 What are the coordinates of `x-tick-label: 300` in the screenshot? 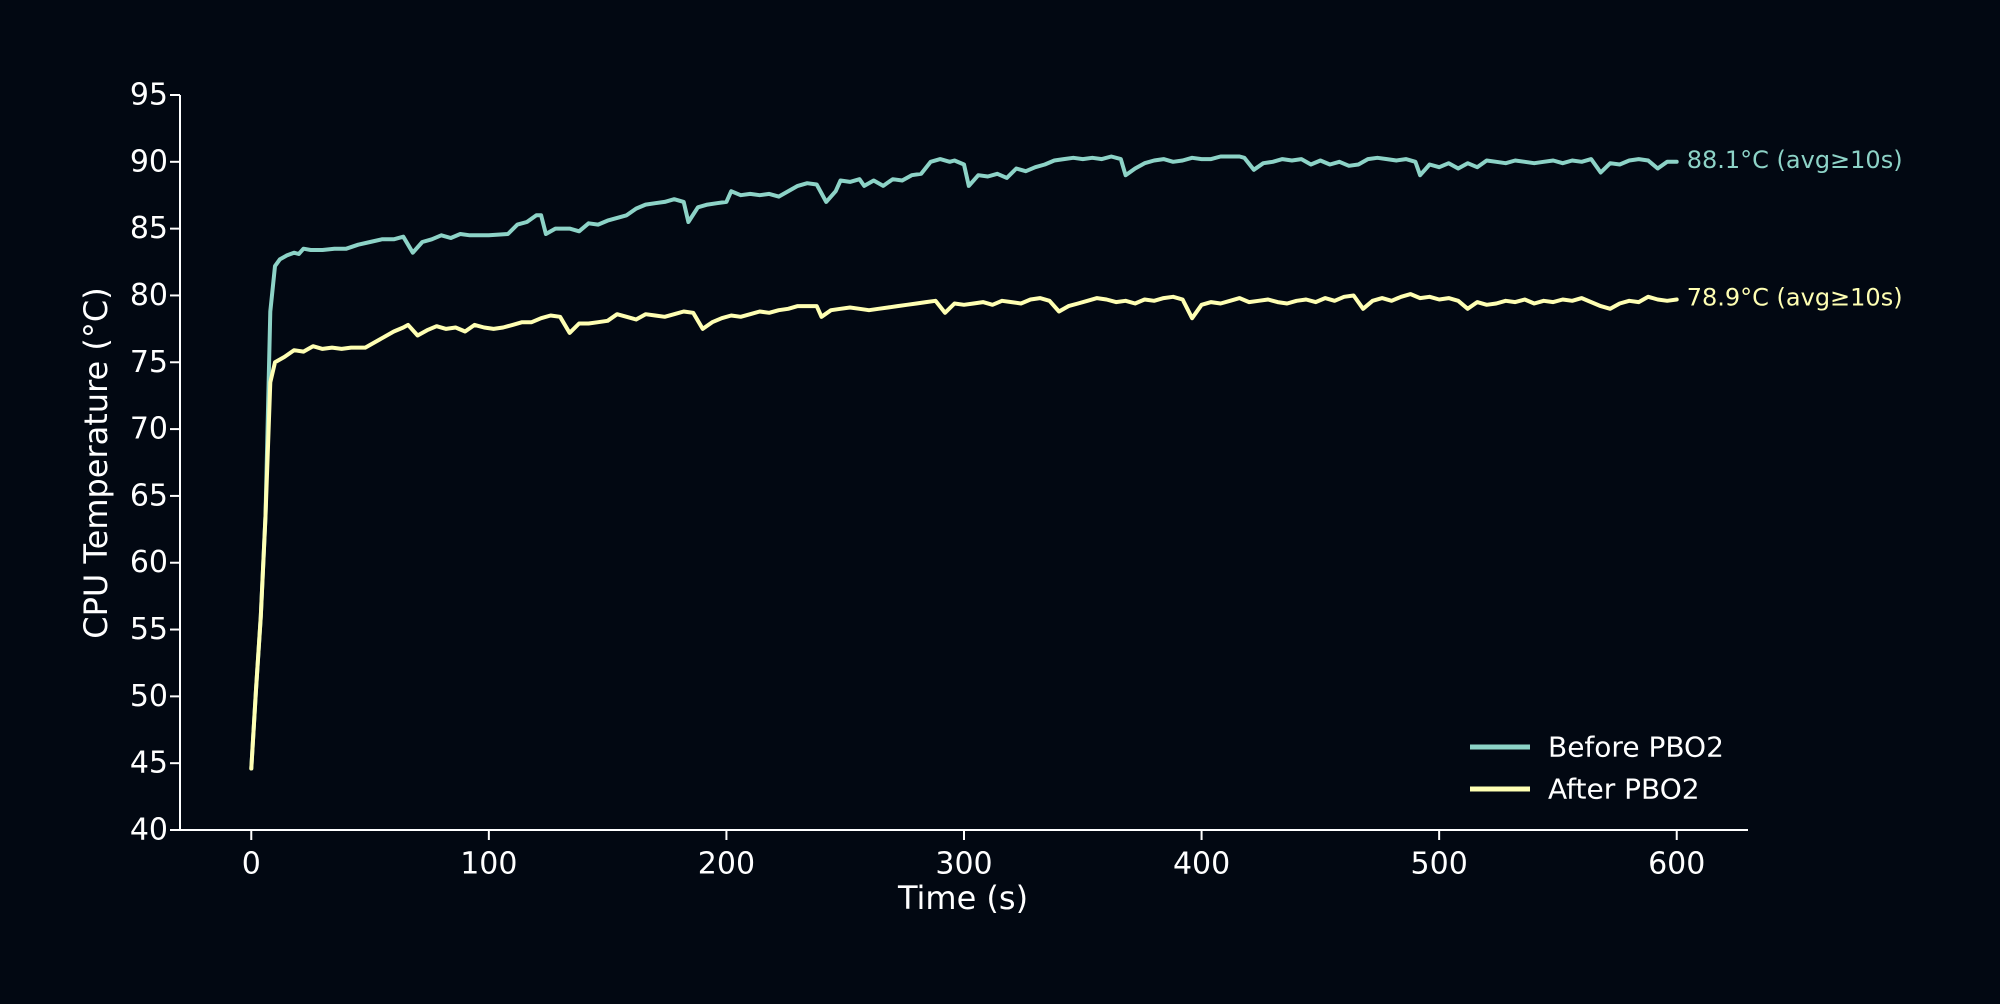 It's located at (963, 864).